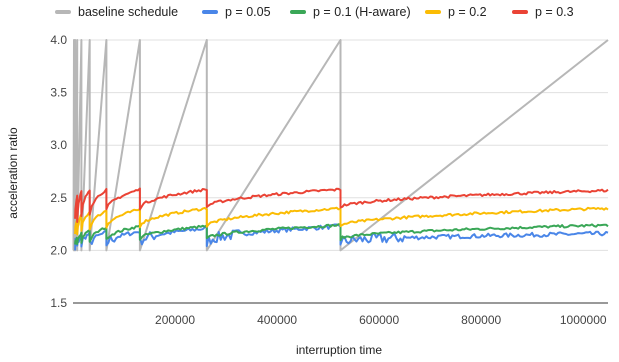  I want to click on legend-label-baseline: baseline schedule, so click(128, 12).